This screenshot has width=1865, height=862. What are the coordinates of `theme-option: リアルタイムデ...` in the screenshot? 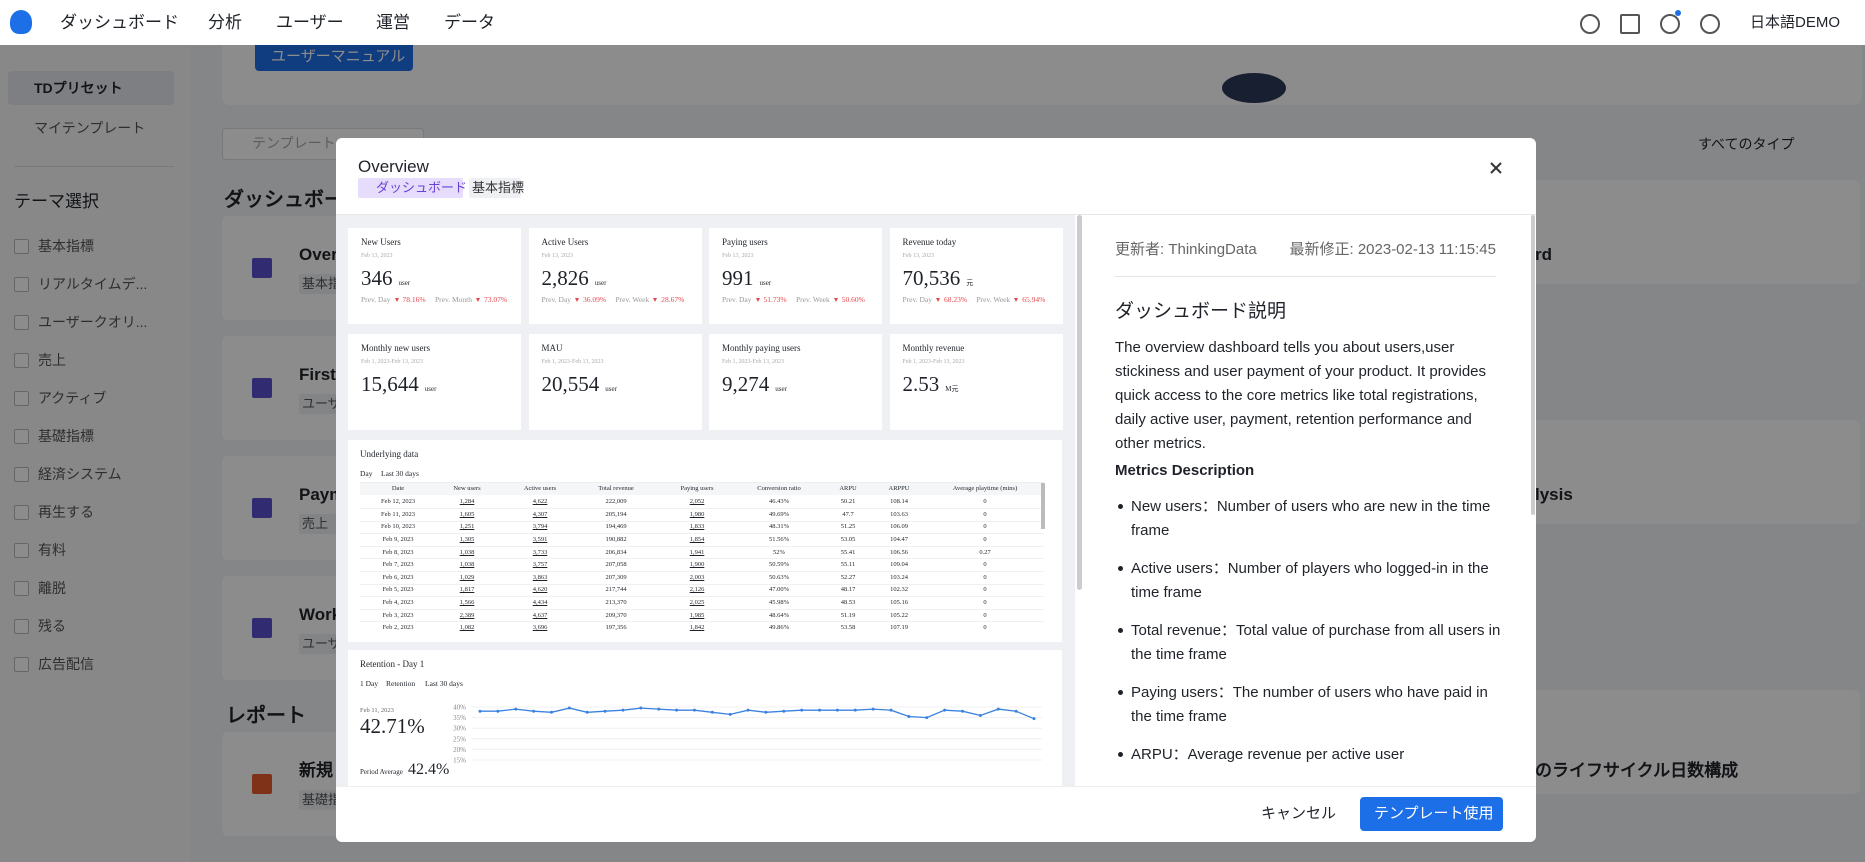 It's located at (93, 283).